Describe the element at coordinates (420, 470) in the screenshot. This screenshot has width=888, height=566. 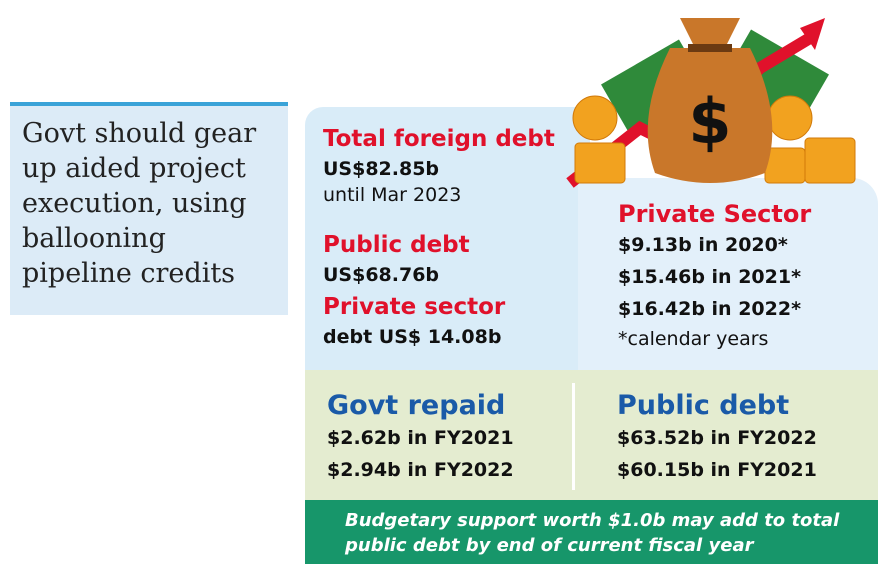
I see `govt-repaid-line: $2.94b in FY2022` at that location.